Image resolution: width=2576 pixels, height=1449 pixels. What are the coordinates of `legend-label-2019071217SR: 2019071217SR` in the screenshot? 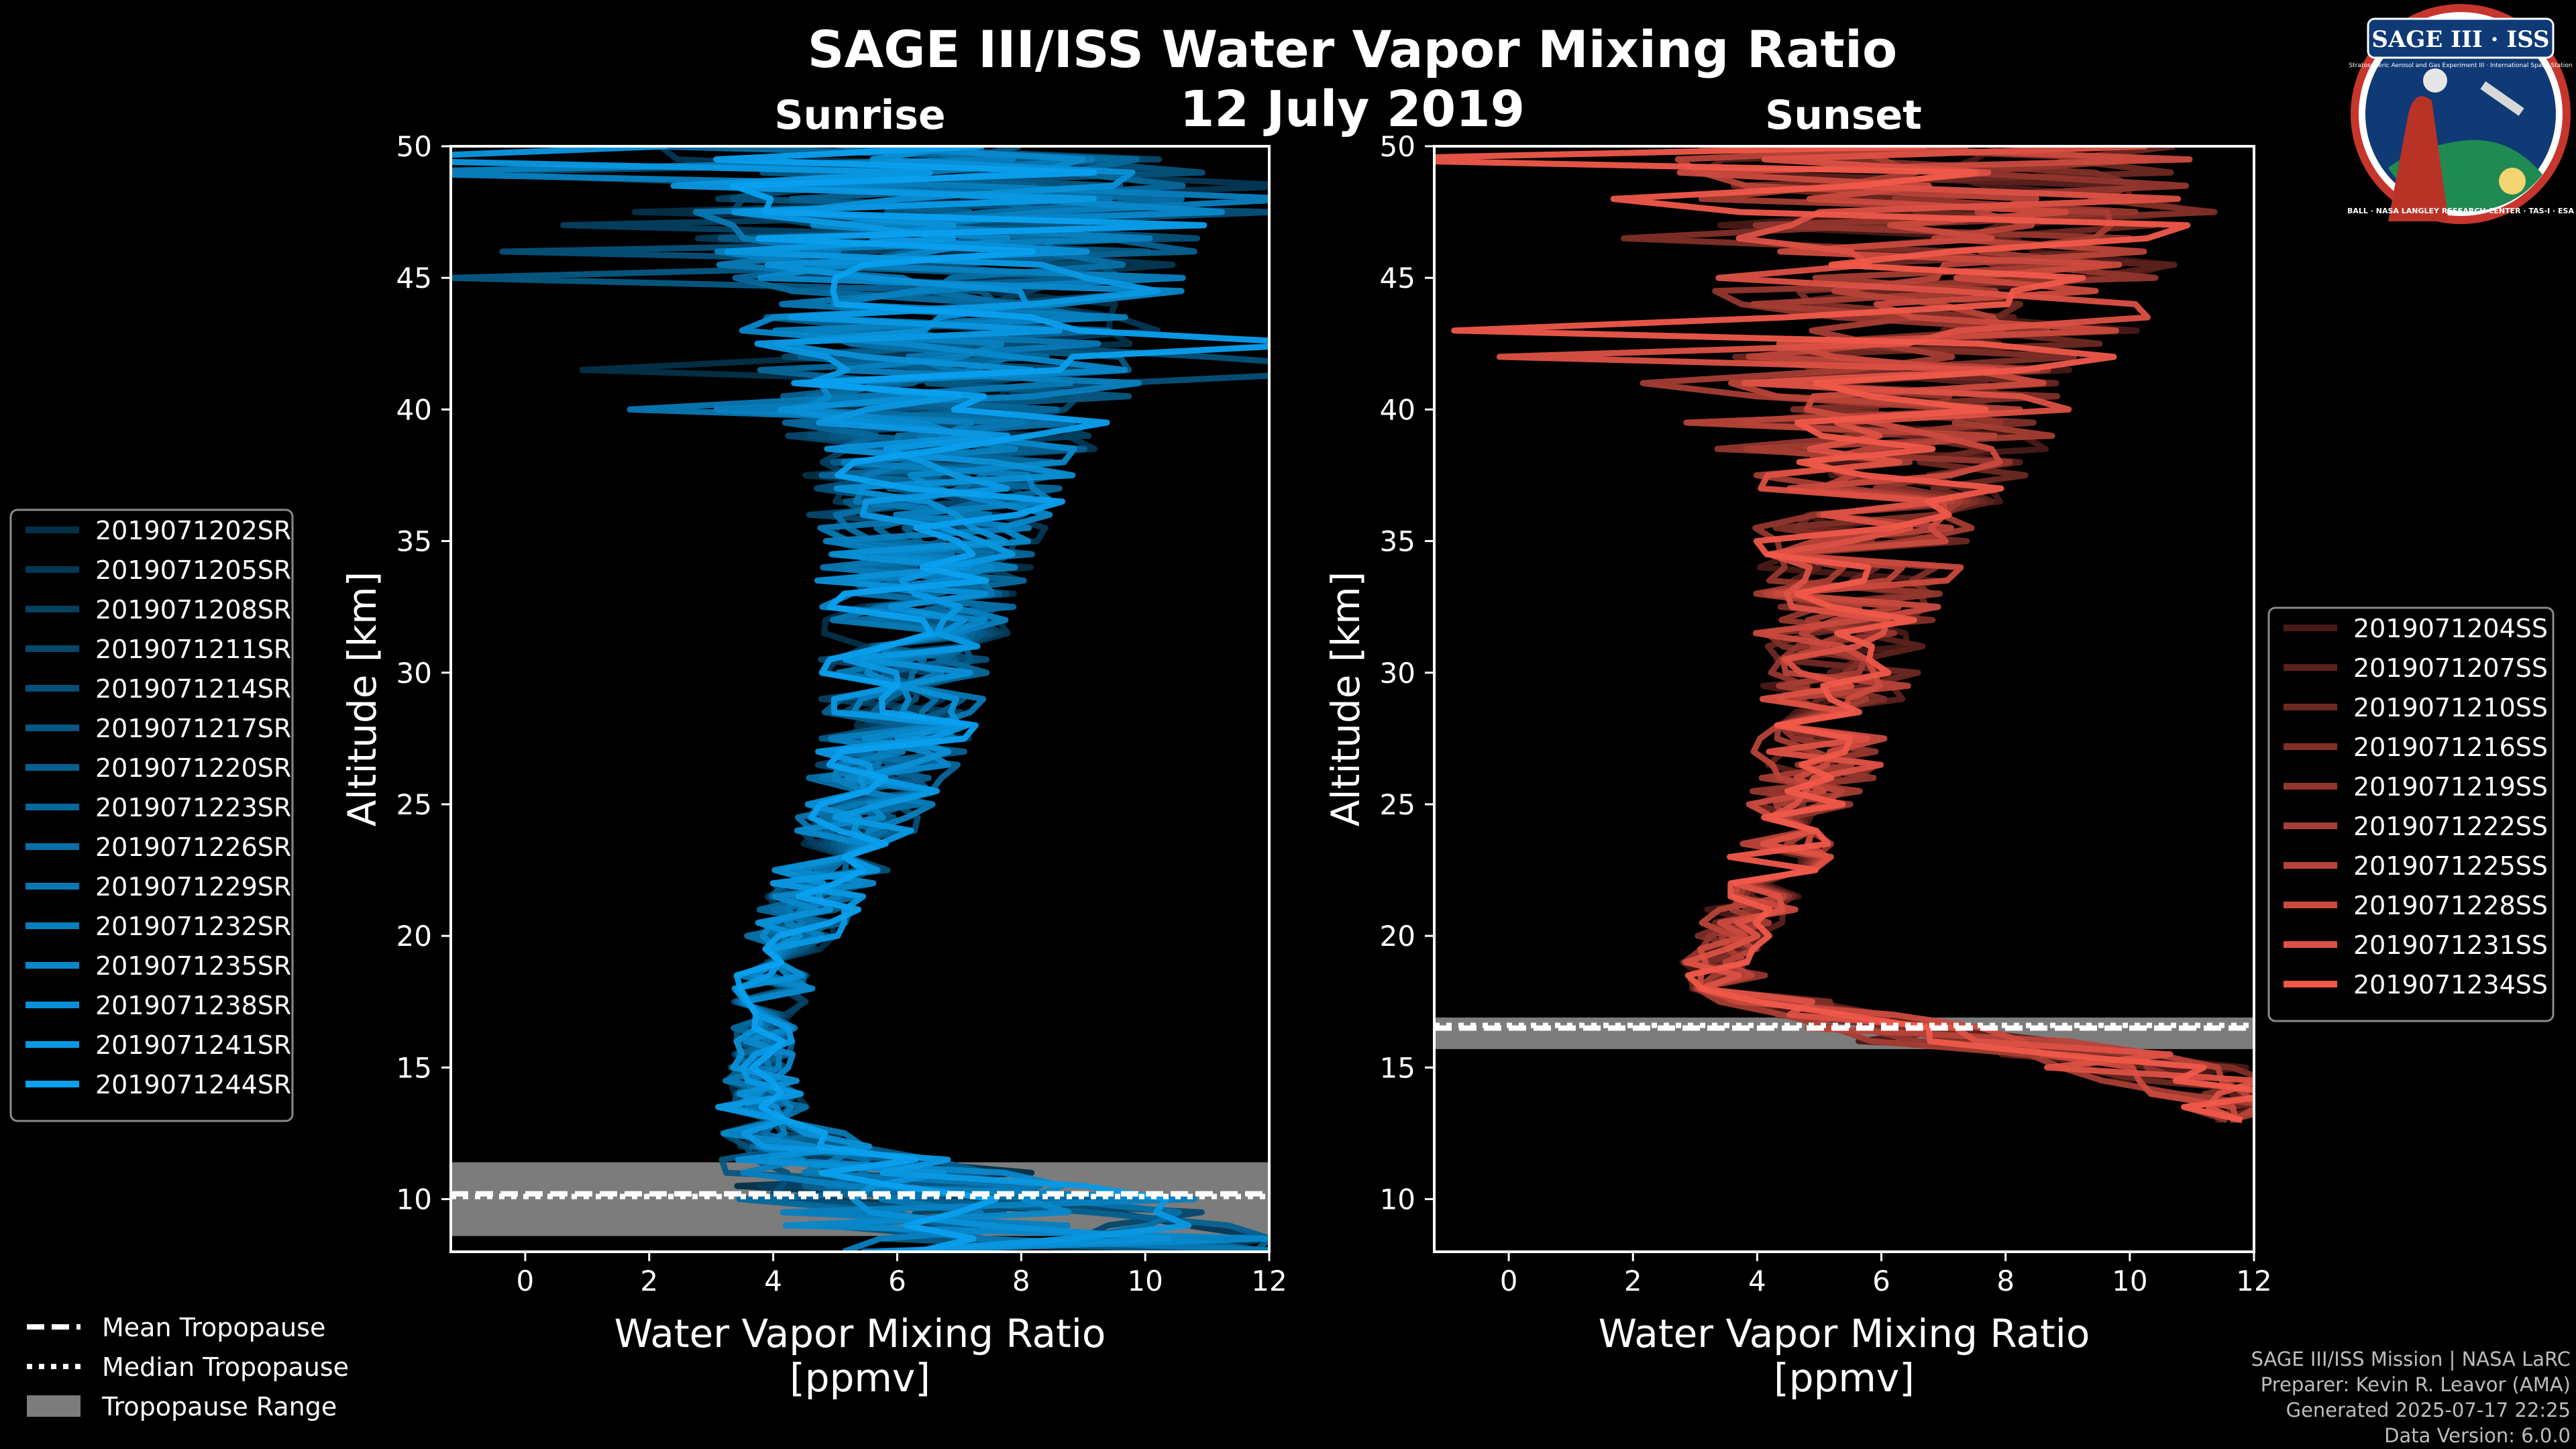 It's located at (193, 728).